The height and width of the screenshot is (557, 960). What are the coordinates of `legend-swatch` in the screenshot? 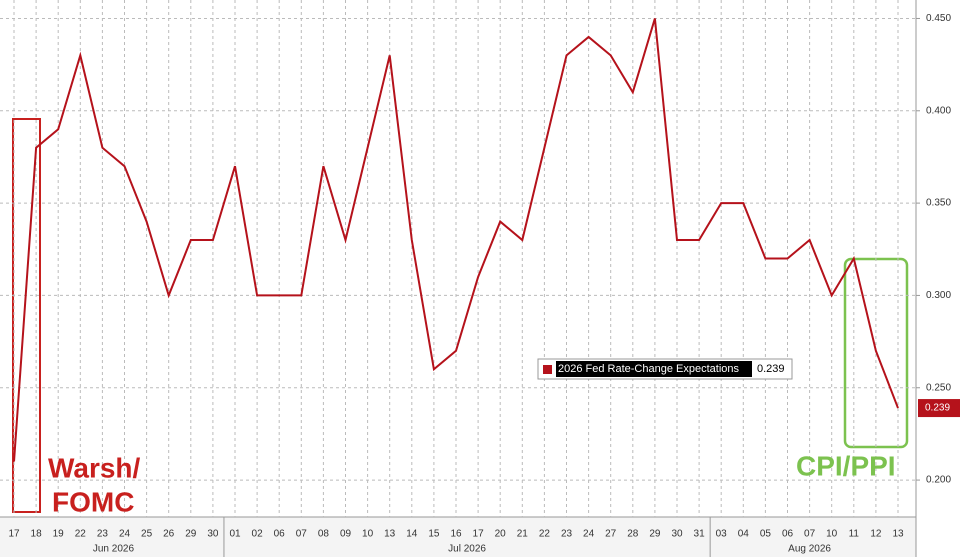 It's located at (547, 369).